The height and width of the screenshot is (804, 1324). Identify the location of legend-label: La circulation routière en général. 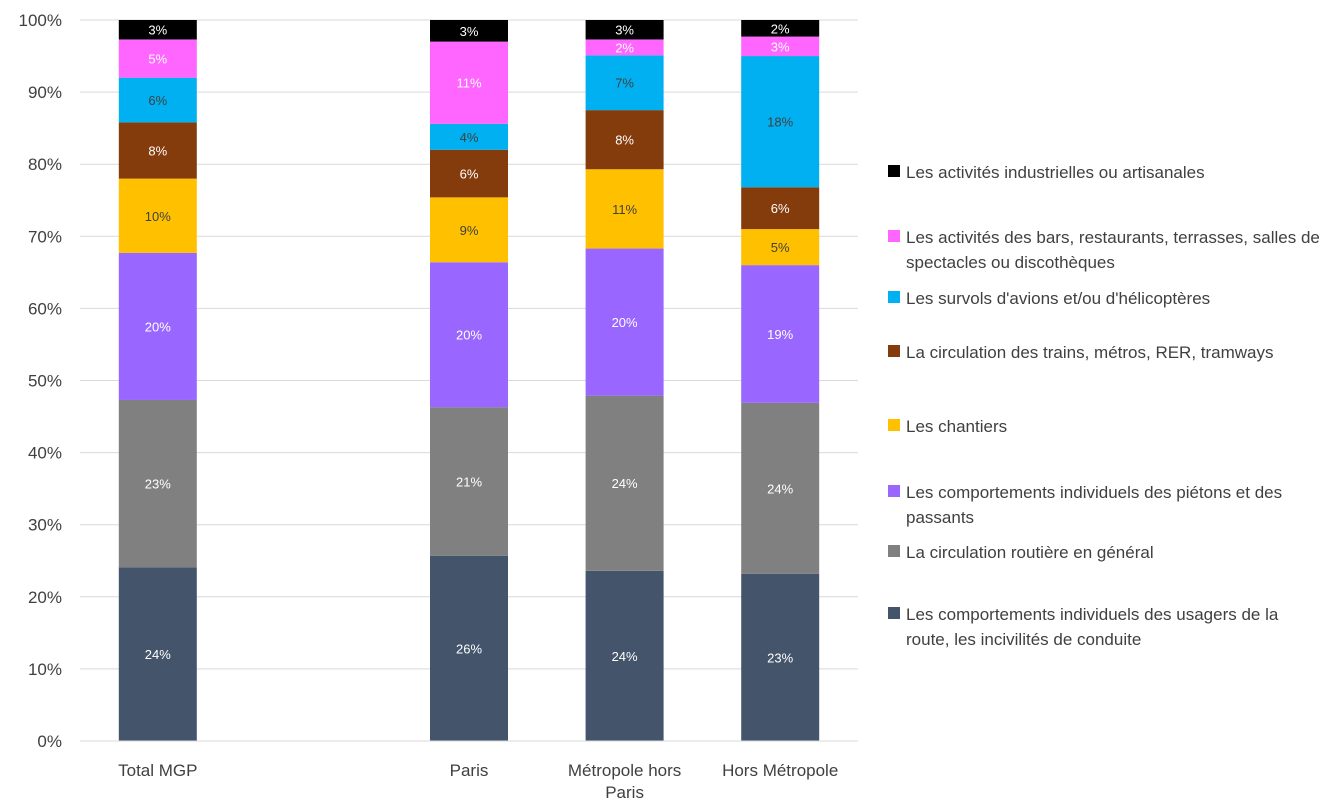
(1030, 552).